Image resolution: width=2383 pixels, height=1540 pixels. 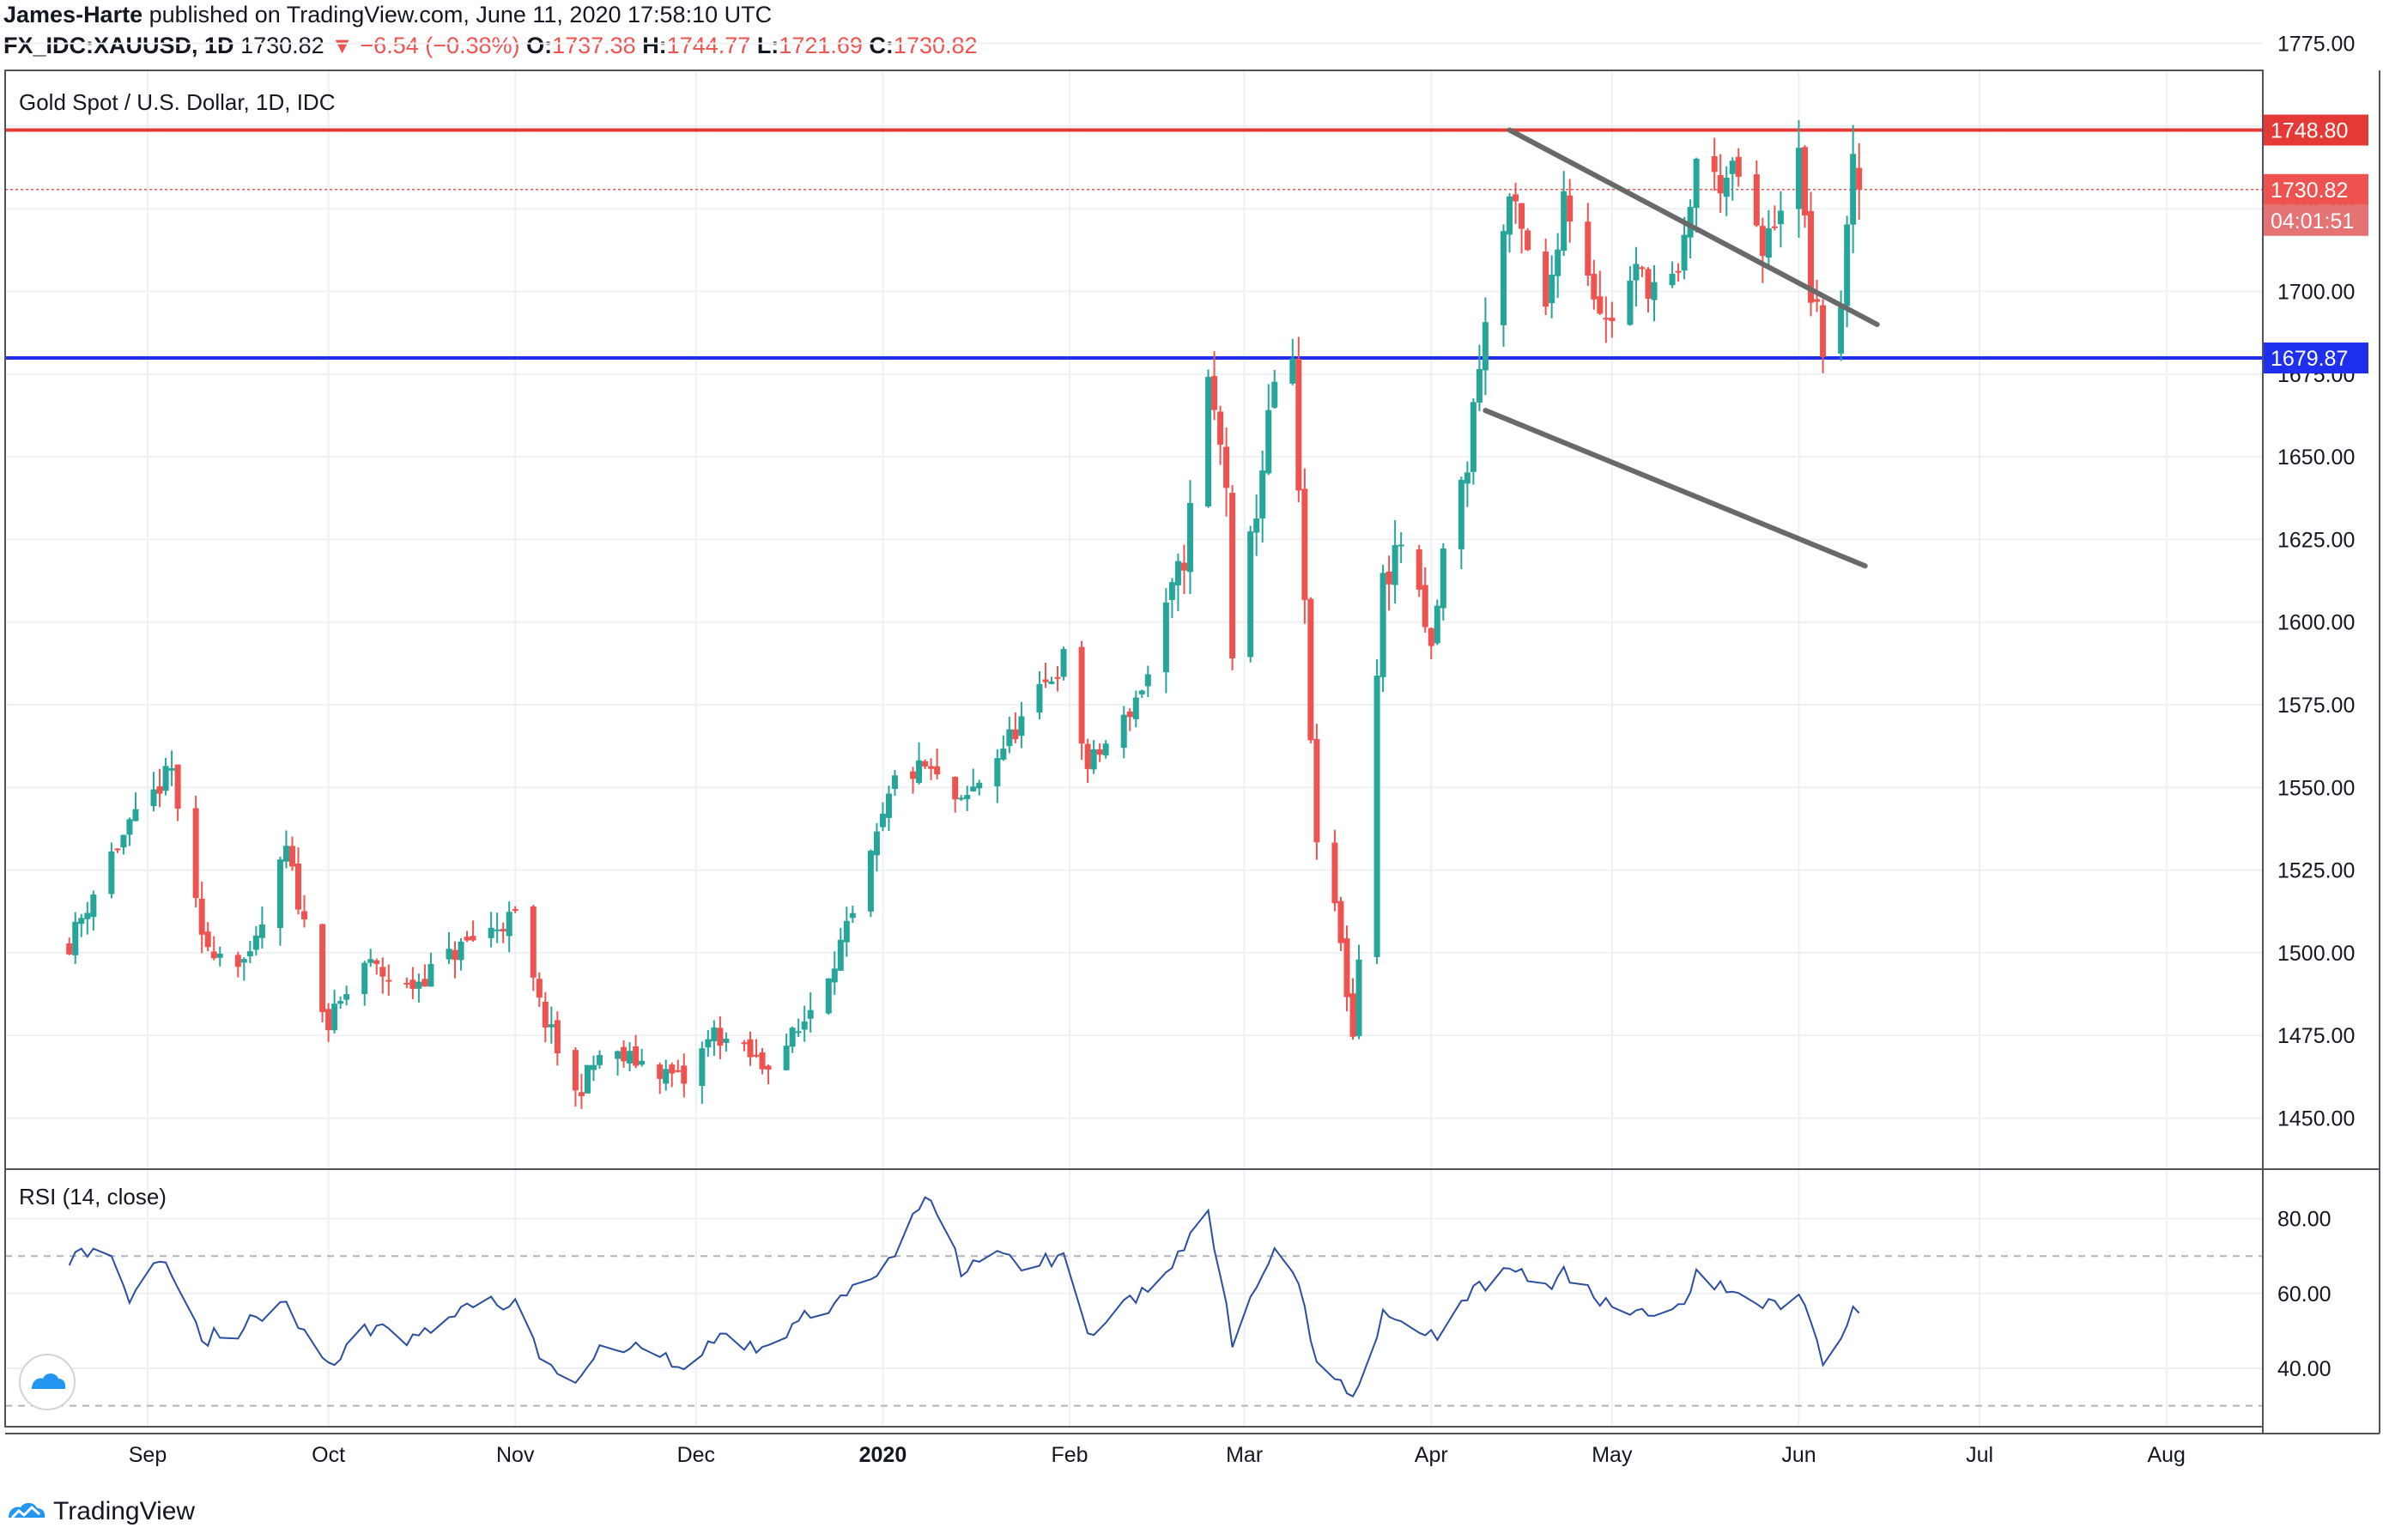 What do you see at coordinates (2316, 1119) in the screenshot?
I see `y-tick-label: 1450.00` at bounding box center [2316, 1119].